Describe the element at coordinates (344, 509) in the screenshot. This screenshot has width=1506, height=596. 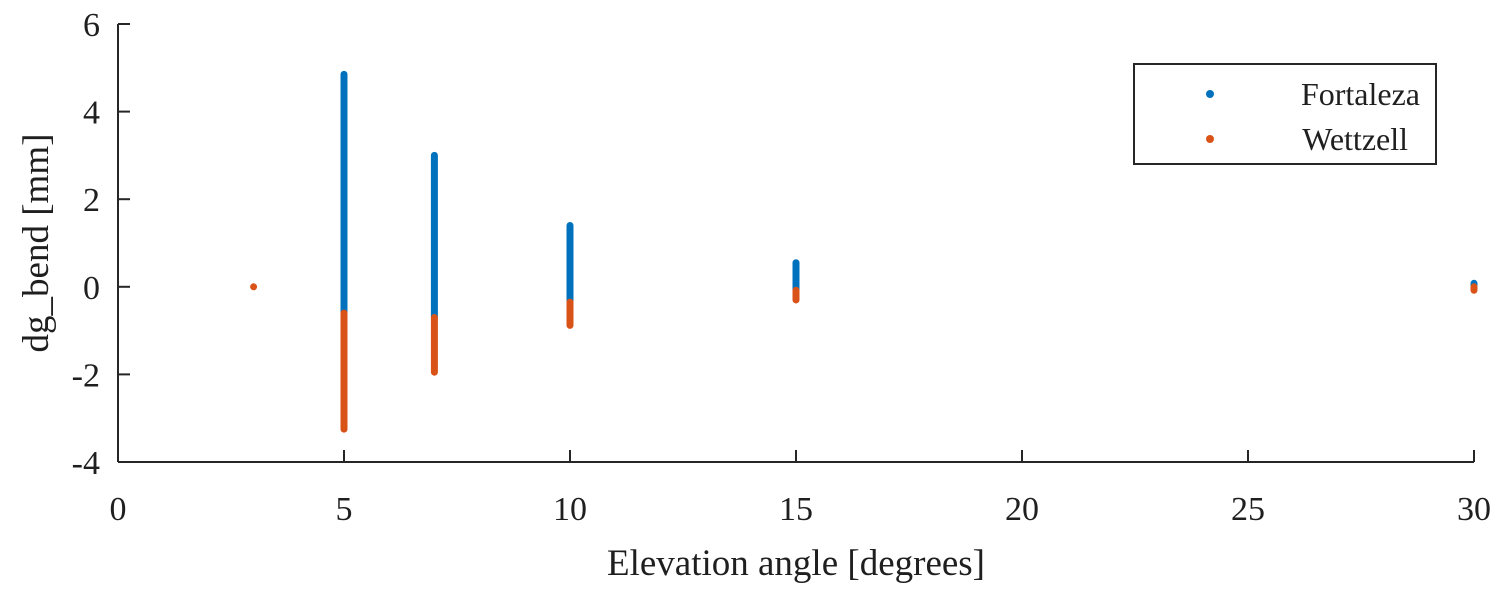
I see `x-tick-label: 5` at that location.